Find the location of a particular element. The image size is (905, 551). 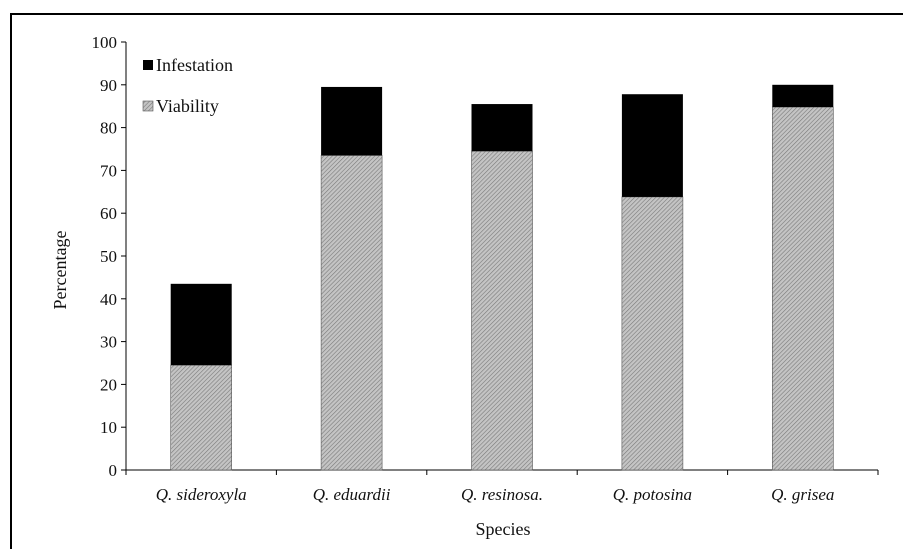

y-tick-label: 50 is located at coordinates (108, 256).